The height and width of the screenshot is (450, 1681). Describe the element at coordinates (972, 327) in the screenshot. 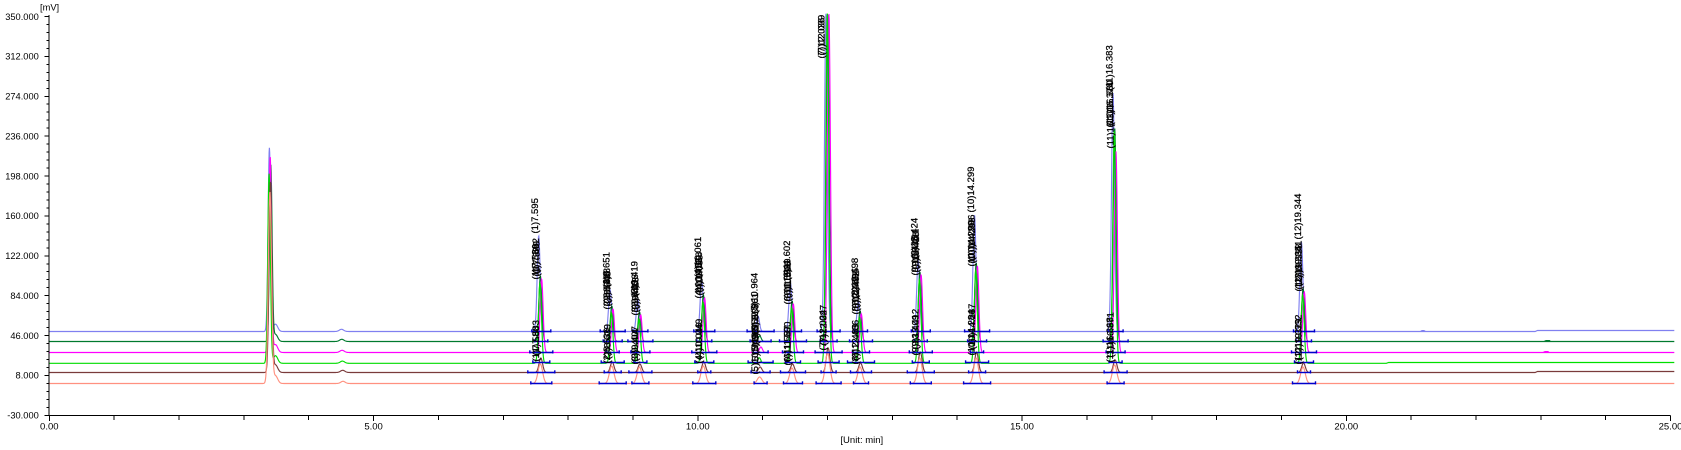

I see `svg-text: (10)14.287` at that location.